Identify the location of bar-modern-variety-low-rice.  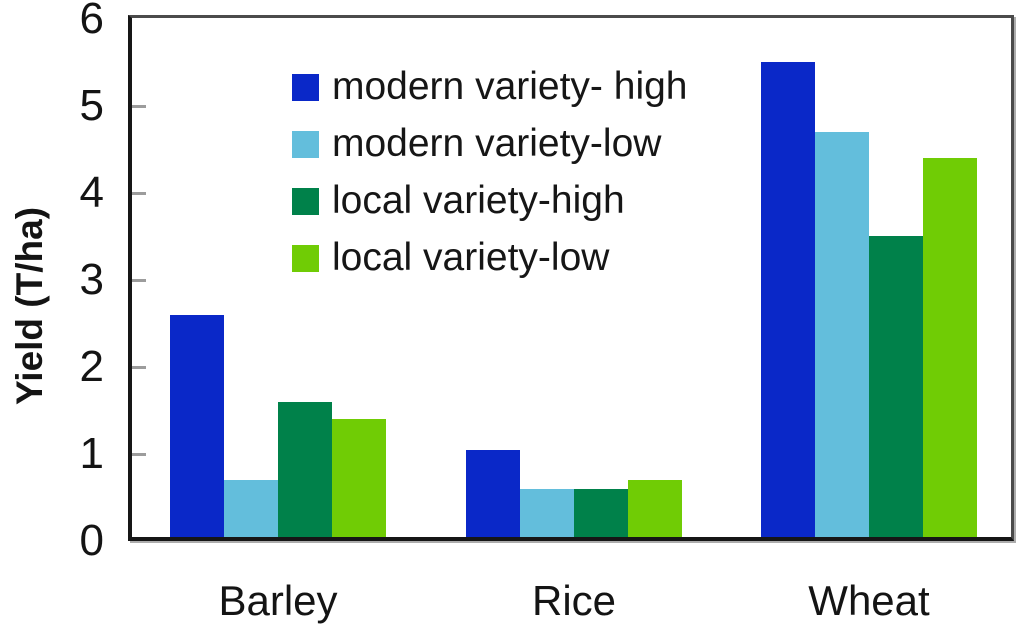
(547, 515).